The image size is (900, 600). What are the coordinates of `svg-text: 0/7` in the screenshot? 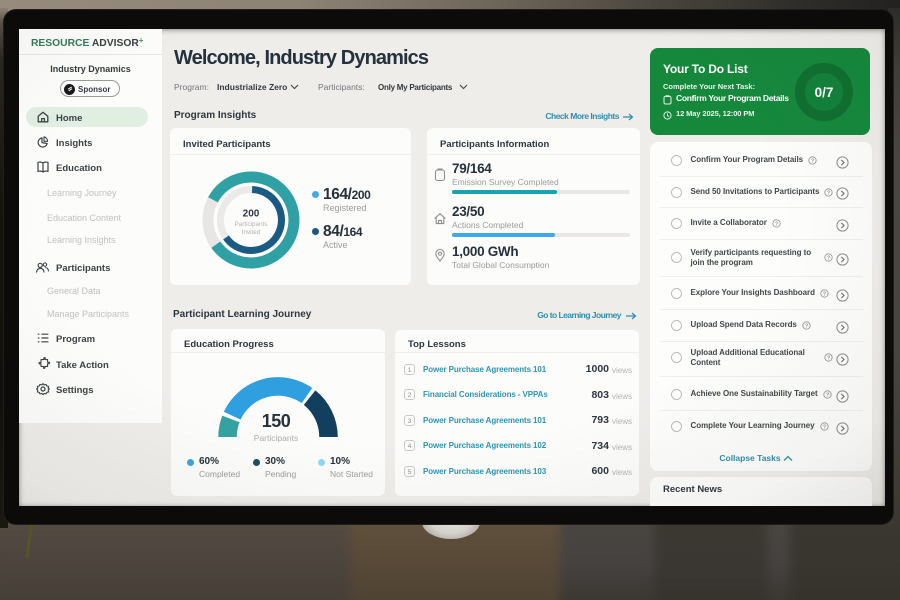 It's located at (824, 92).